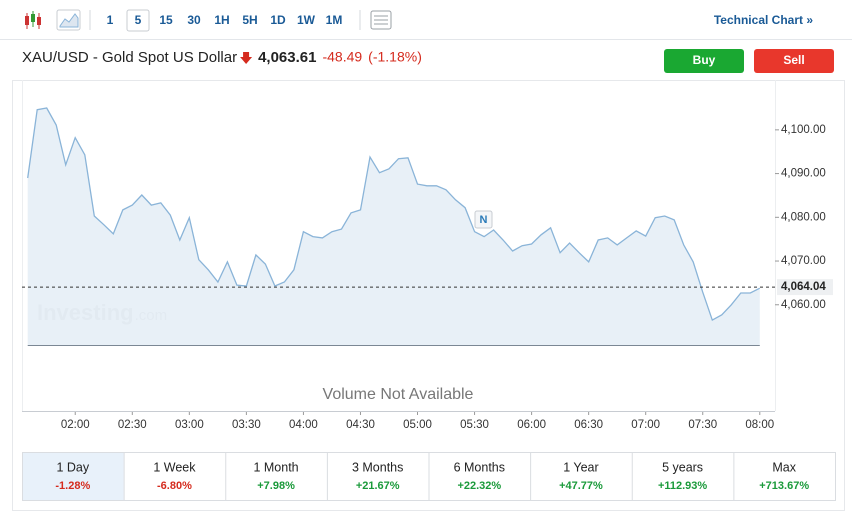 The image size is (852, 528). I want to click on buy-label: Buy, so click(704, 60).